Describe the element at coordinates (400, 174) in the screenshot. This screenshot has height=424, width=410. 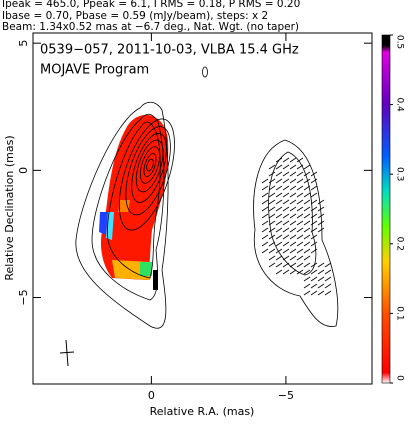
I see `colorbar-tick-label: 0.3` at that location.